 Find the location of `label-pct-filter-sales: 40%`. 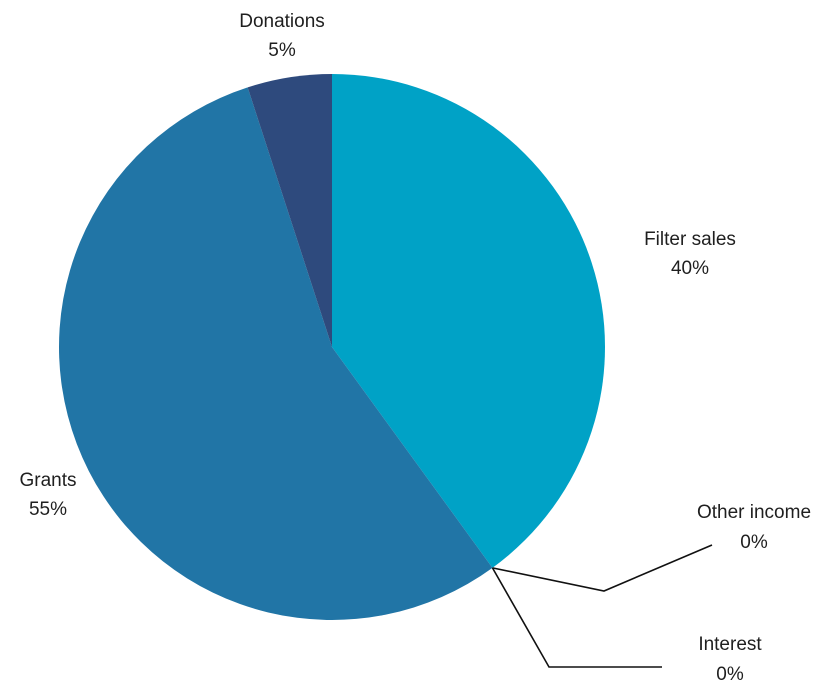

label-pct-filter-sales: 40% is located at coordinates (690, 268).